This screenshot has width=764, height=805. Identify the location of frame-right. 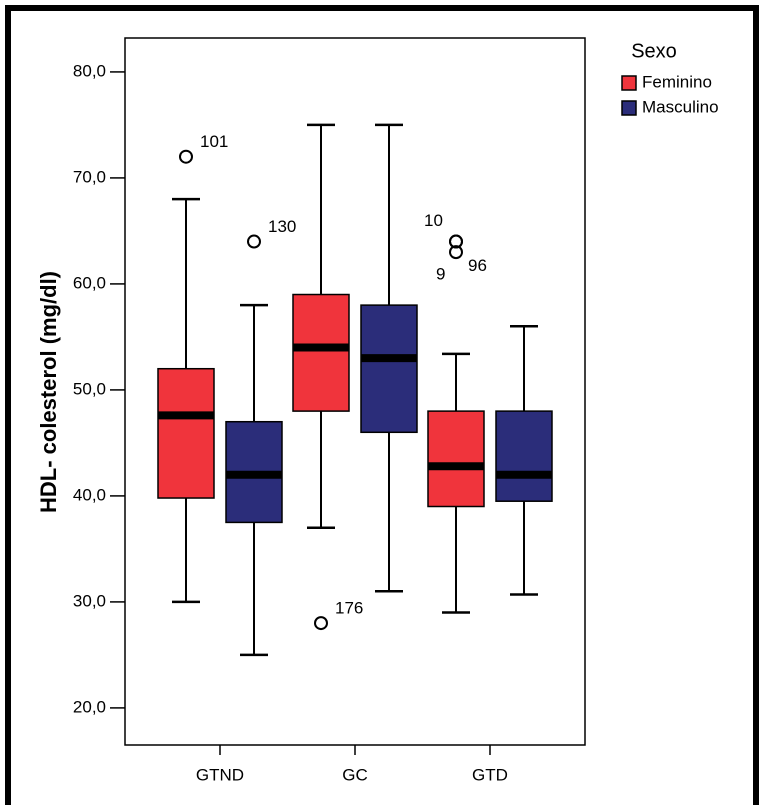
(756, 405).